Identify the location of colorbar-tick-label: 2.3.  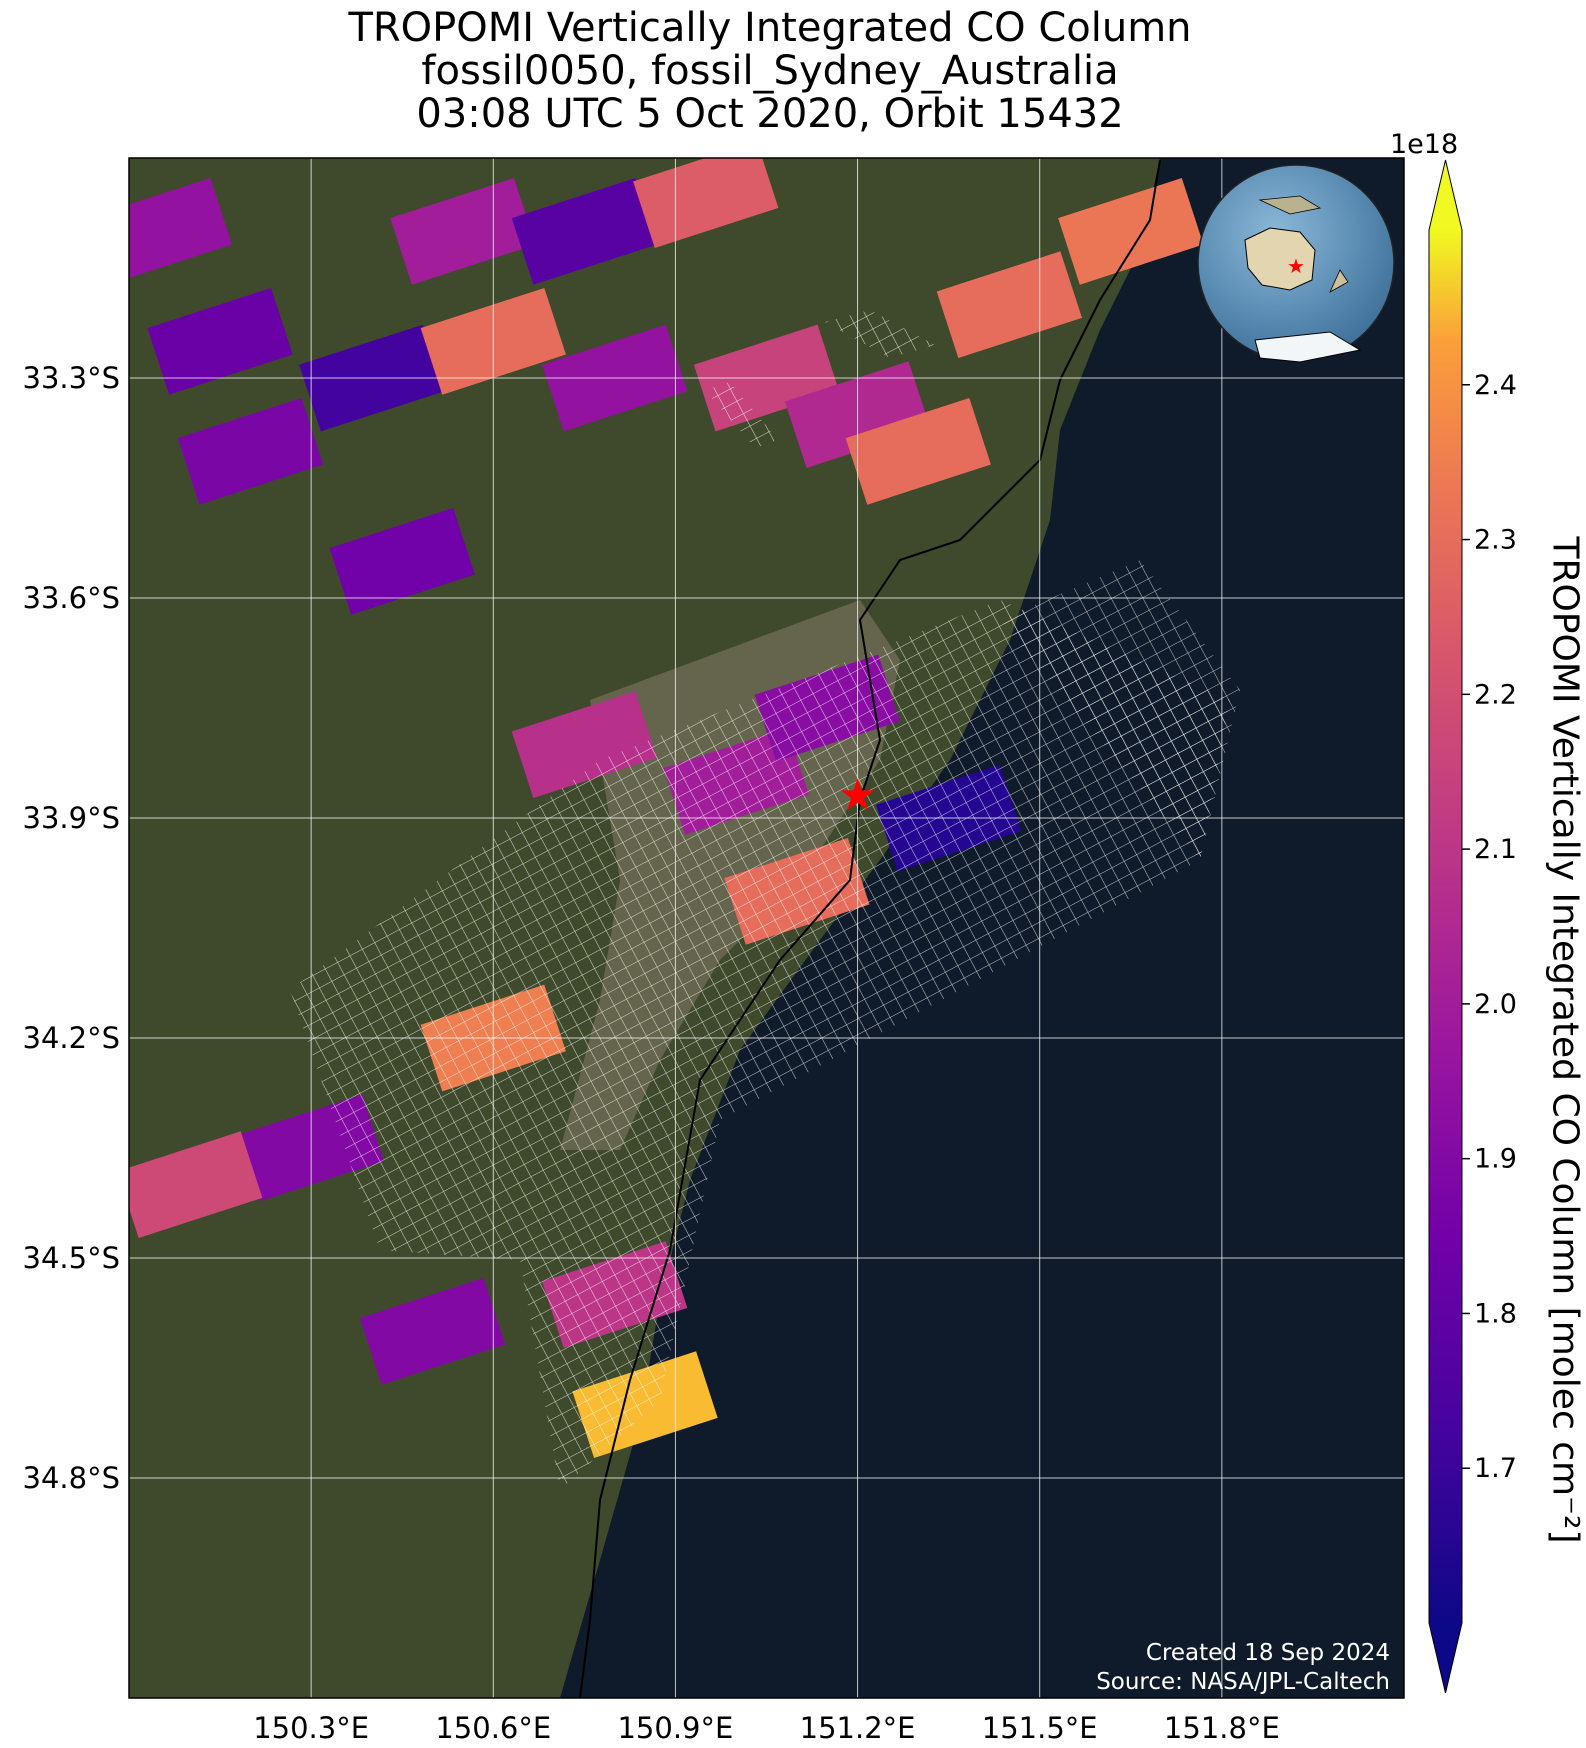
(1495, 540).